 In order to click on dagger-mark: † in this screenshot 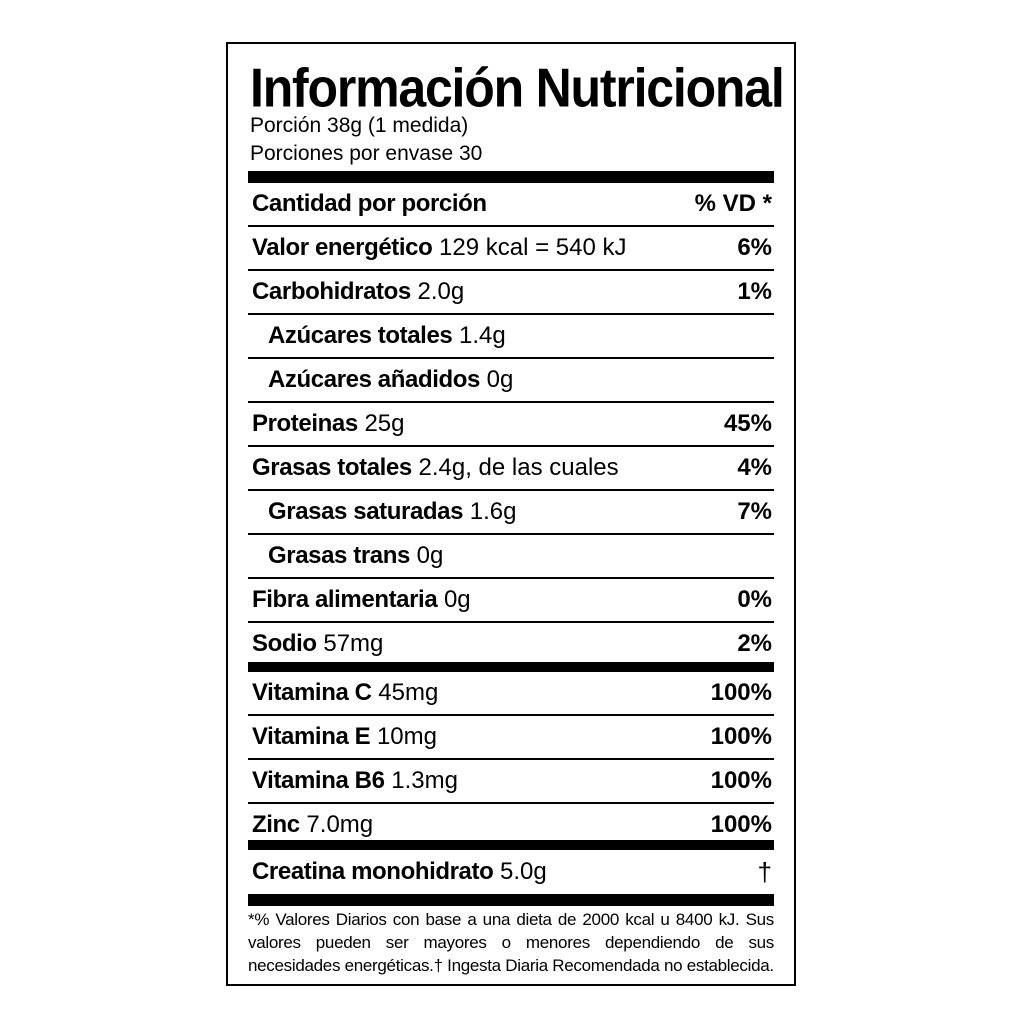, I will do `click(764, 871)`.